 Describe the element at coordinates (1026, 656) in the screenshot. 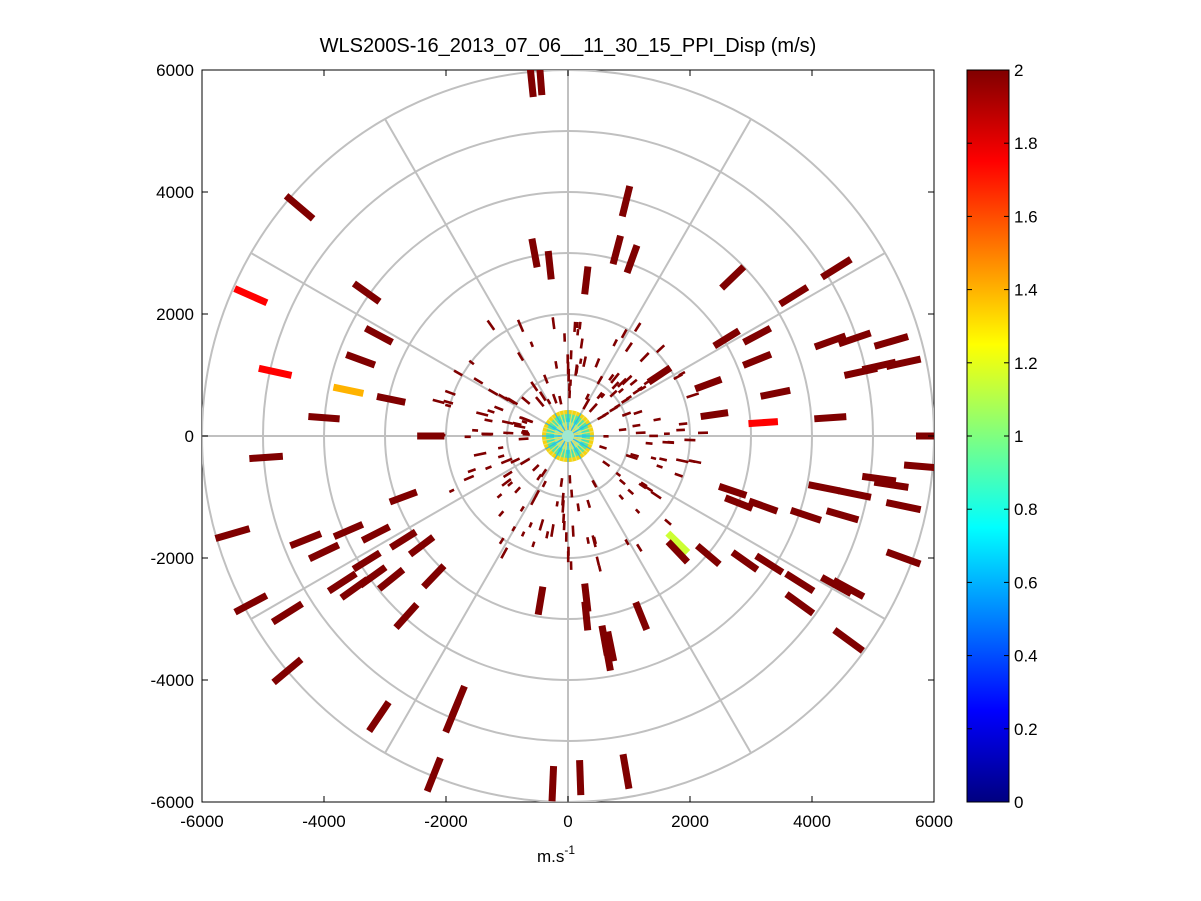

I see `cbar-tick-label: 0.4` at that location.